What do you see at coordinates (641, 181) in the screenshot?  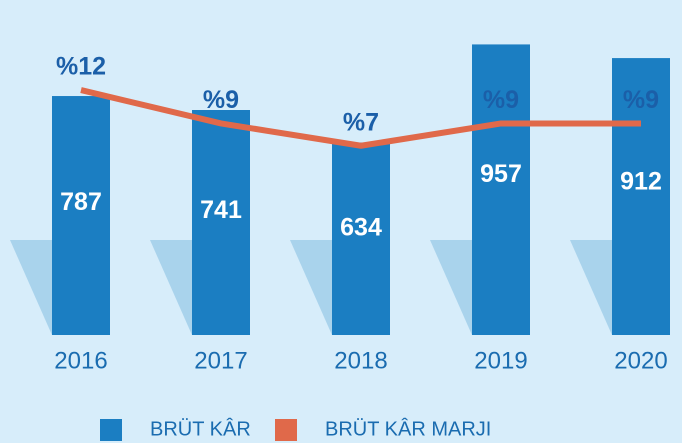 I see `bar-value-label: 912` at bounding box center [641, 181].